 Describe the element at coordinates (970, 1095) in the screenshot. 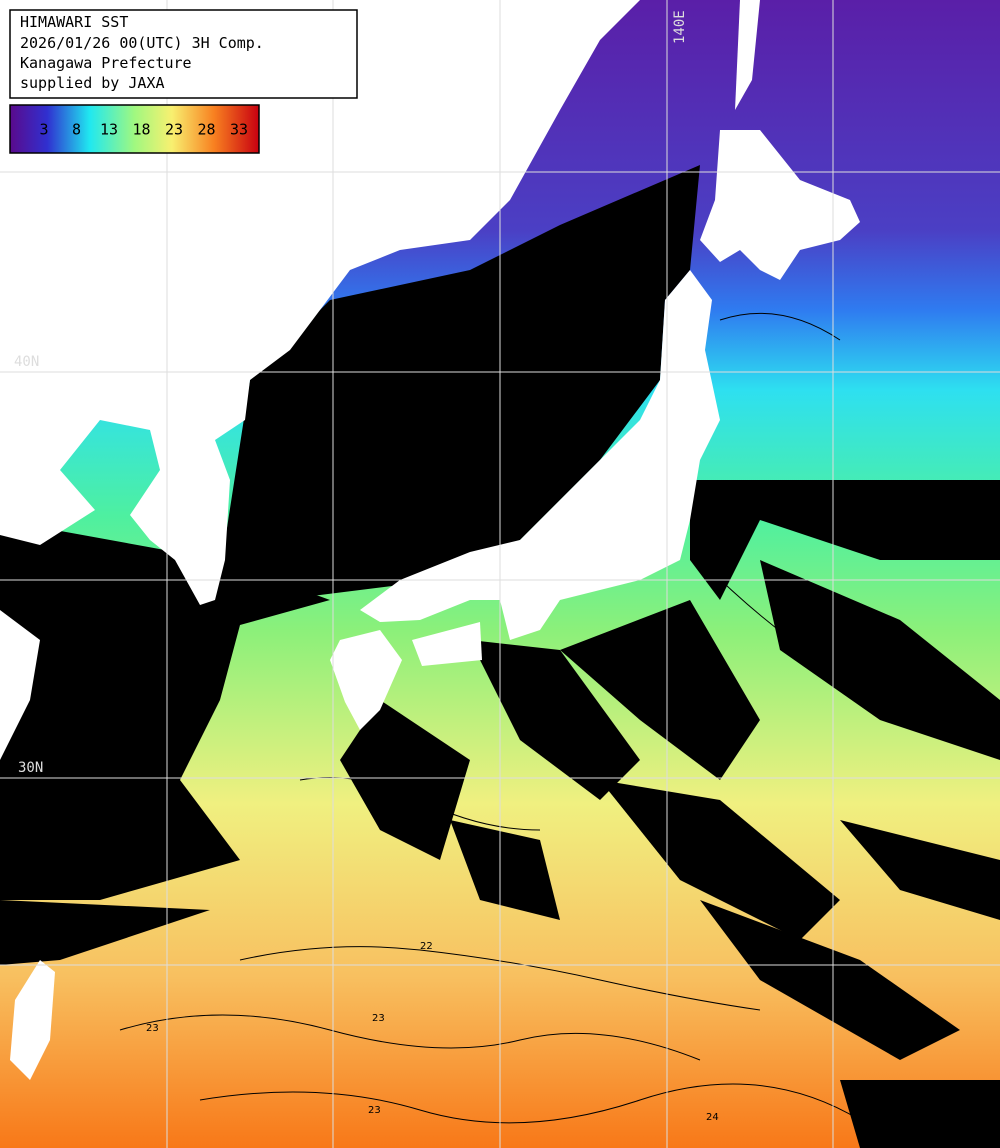

I see `contour-label: 26` at that location.